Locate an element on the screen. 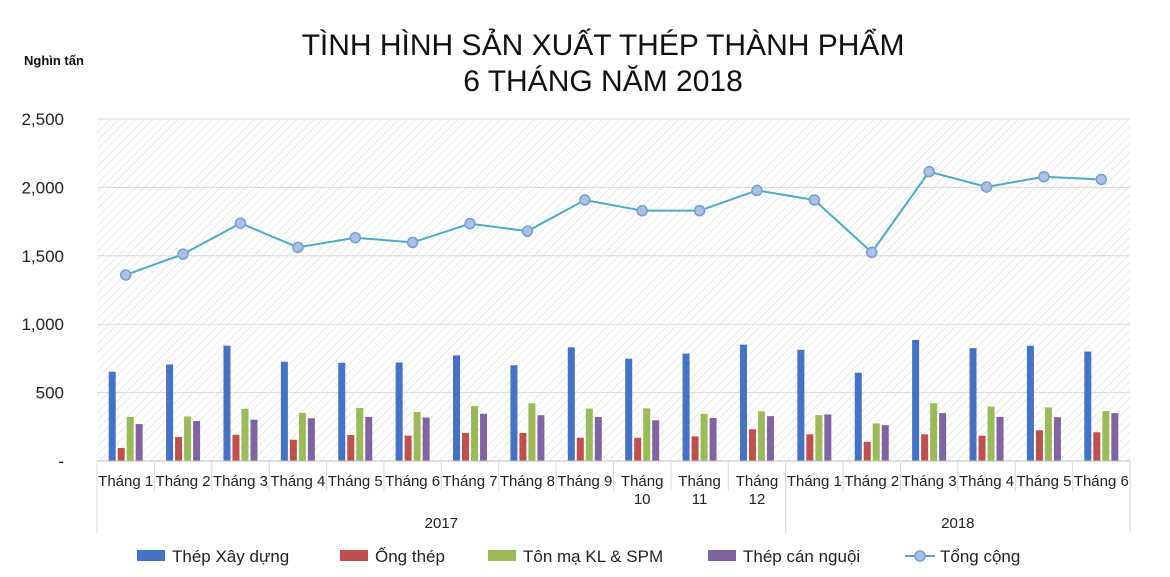 This screenshot has width=1170, height=577. y-tick-label: 2,000 is located at coordinates (42, 187).